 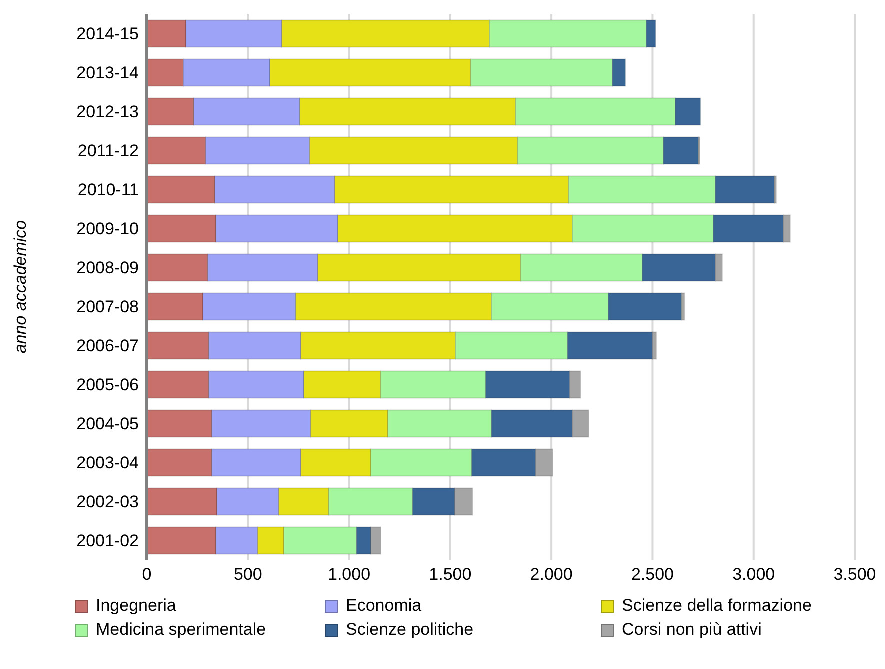 What do you see at coordinates (652, 574) in the screenshot?
I see `x-tick-label: 2.500` at bounding box center [652, 574].